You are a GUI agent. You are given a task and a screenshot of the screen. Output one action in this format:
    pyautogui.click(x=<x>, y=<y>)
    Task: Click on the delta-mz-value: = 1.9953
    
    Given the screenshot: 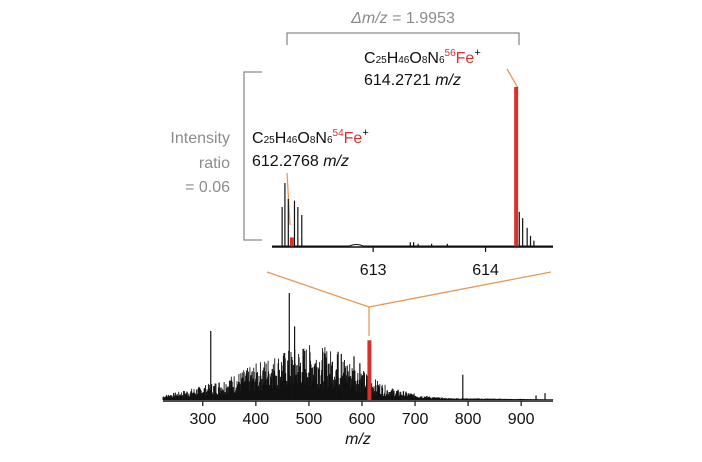 What is the action you would take?
    pyautogui.click(x=423, y=18)
    